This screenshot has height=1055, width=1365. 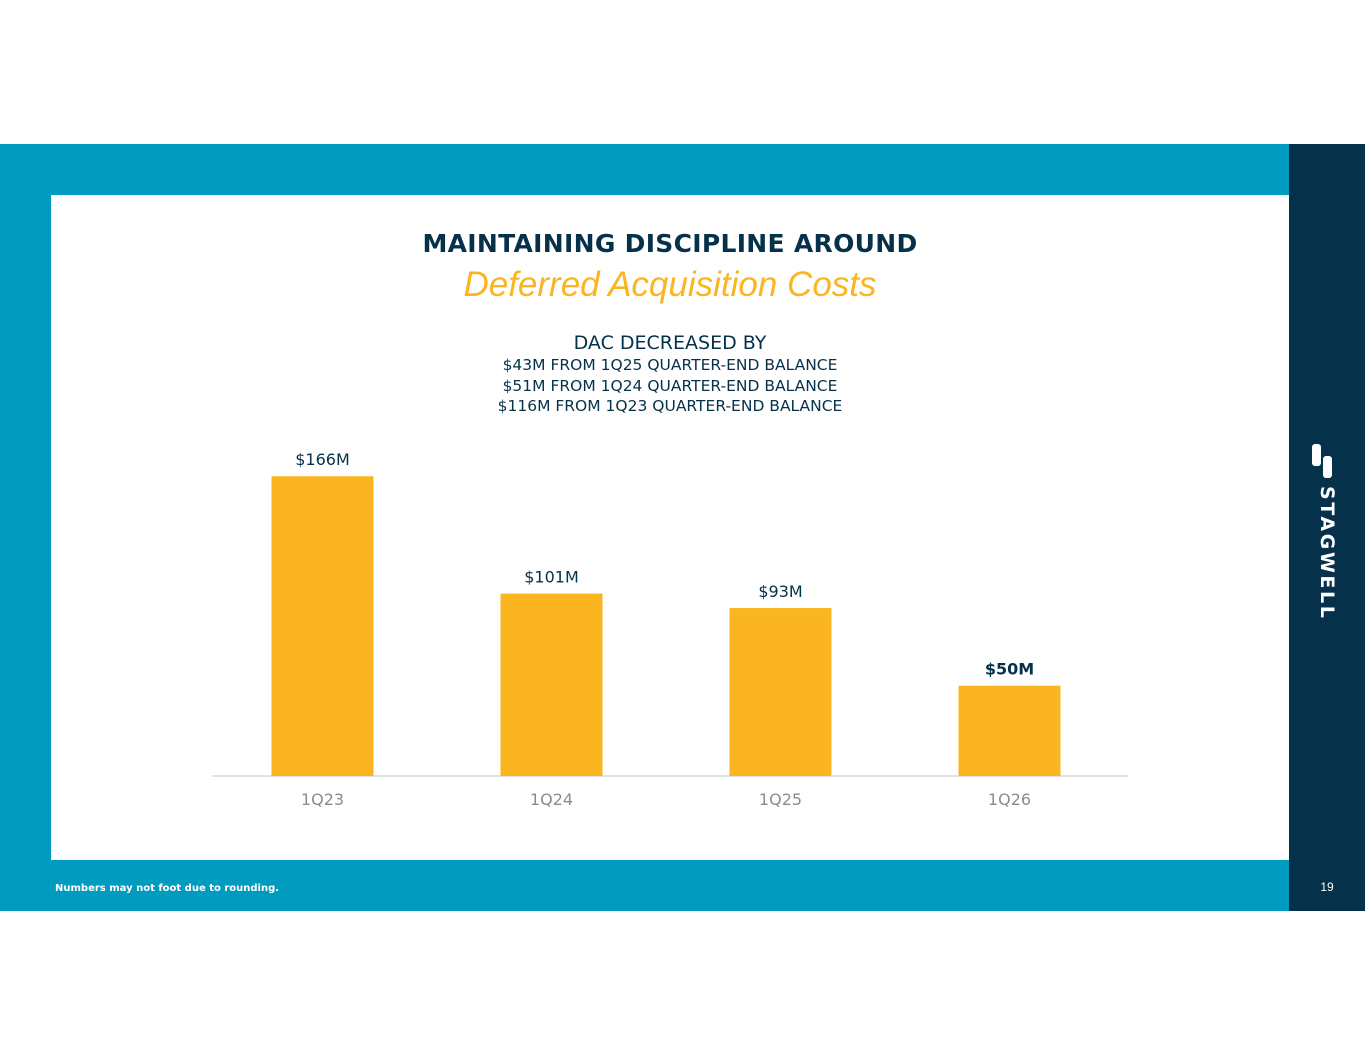 I want to click on callout-heading: DAC DECREASED BY, so click(x=670, y=343).